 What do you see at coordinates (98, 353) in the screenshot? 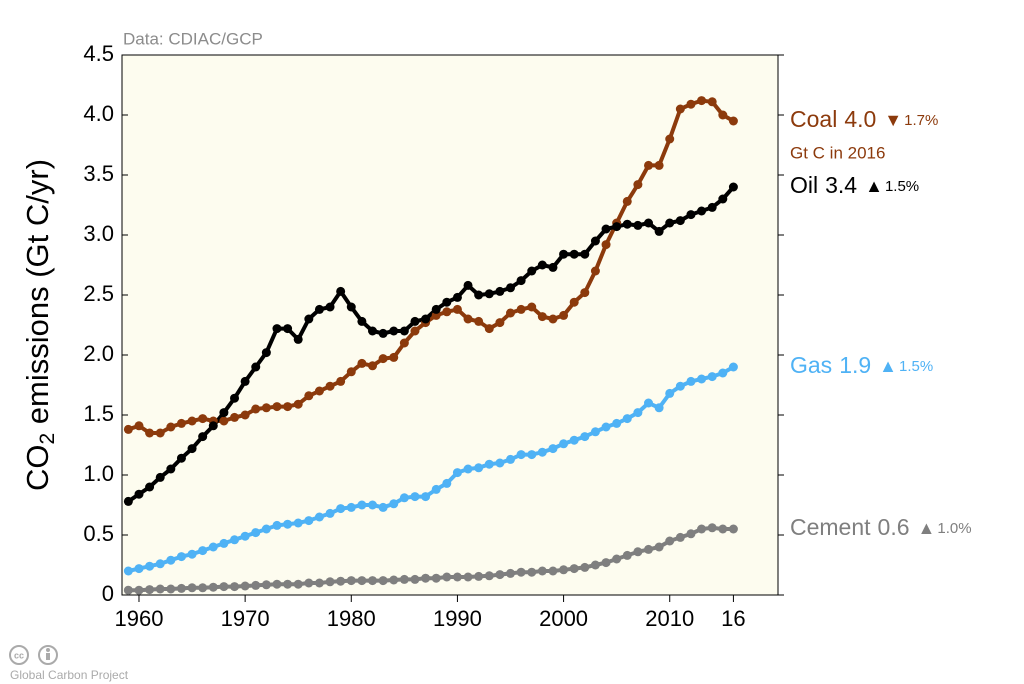
I see `y-tick-label: 2.0` at bounding box center [98, 353].